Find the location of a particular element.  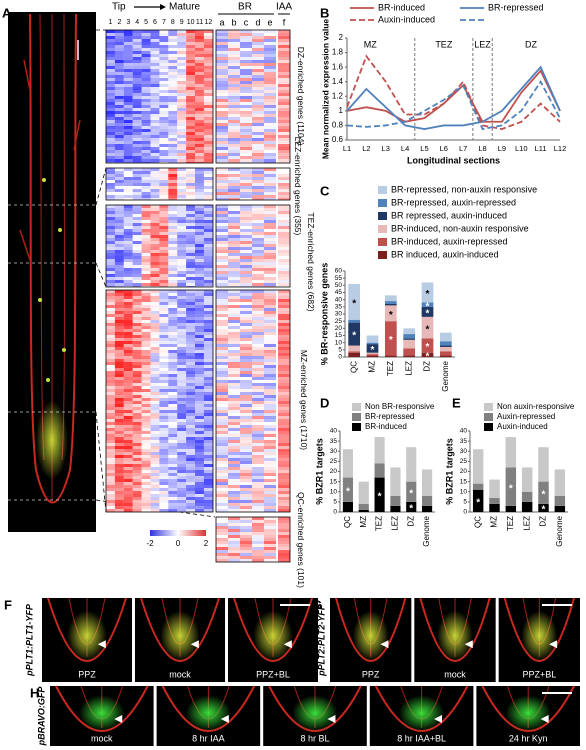

x-tick-label: L12 is located at coordinates (560, 148).